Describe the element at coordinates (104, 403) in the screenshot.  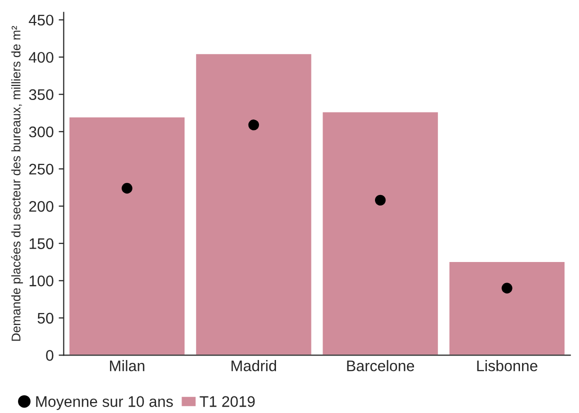
I see `legend-label: Moyenne sur 10 ans` at that location.